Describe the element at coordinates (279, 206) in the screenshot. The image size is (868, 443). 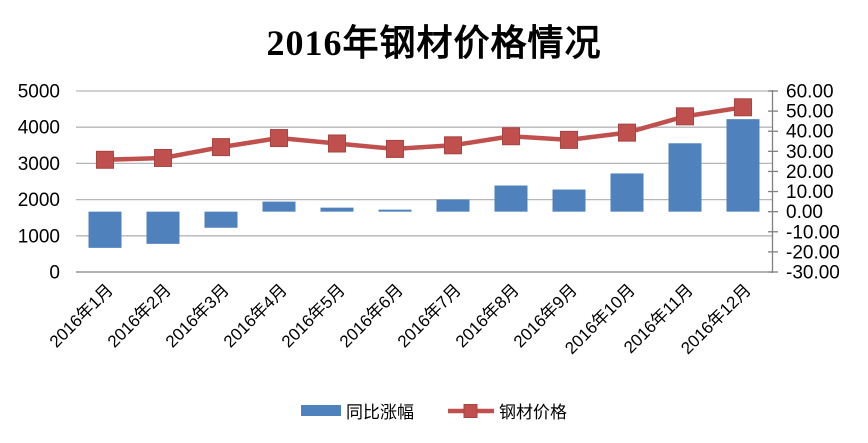
I see `bar-2016年4月` at that location.